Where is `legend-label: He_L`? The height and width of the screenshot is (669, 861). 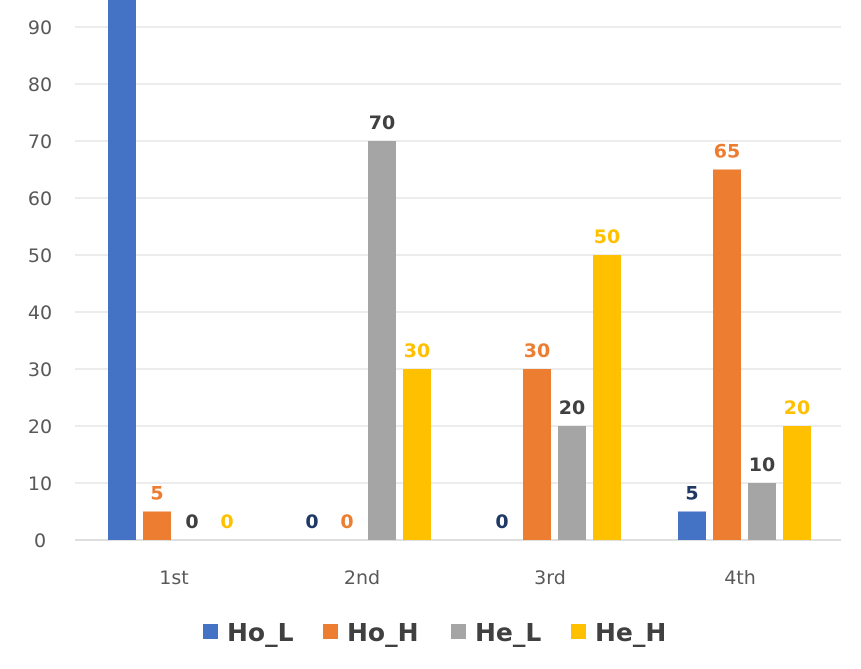 legend-label: He_L is located at coordinates (508, 632).